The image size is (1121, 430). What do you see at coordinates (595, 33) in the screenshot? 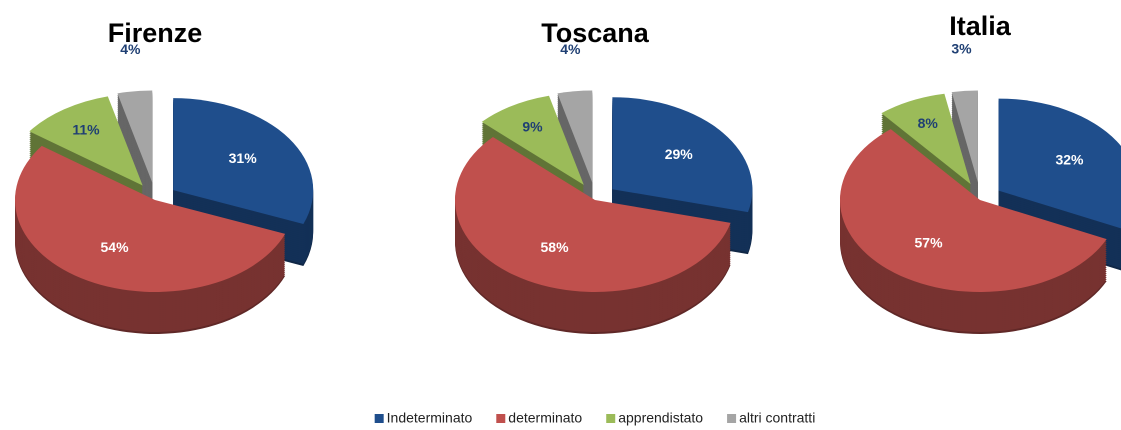
I see `chart-title: Toscana` at bounding box center [595, 33].